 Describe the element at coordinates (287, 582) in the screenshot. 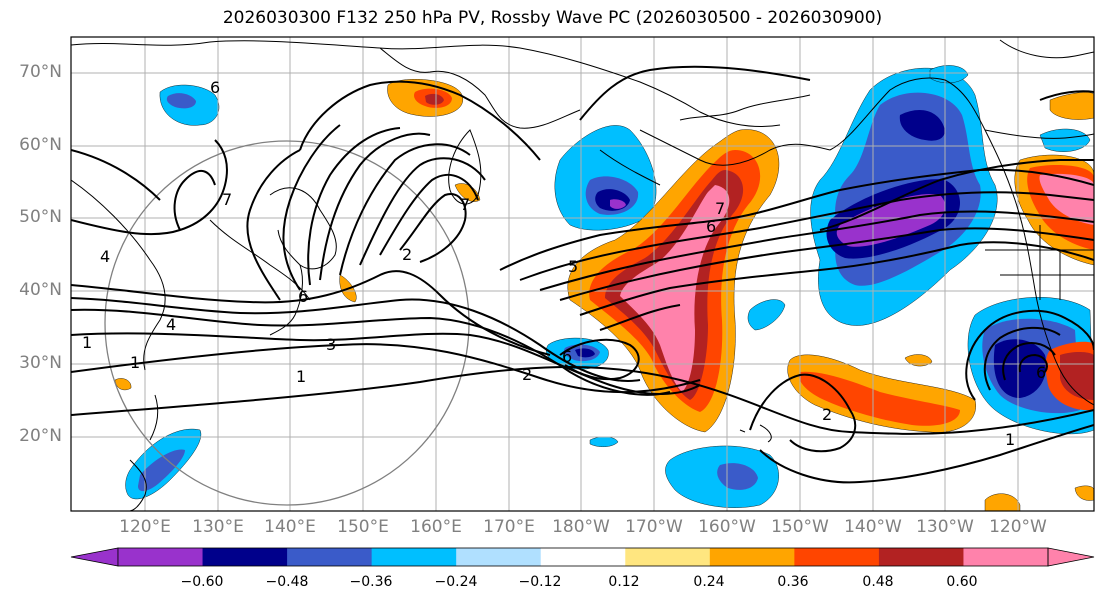

I see `colorbar-tick-label: −0.48` at that location.